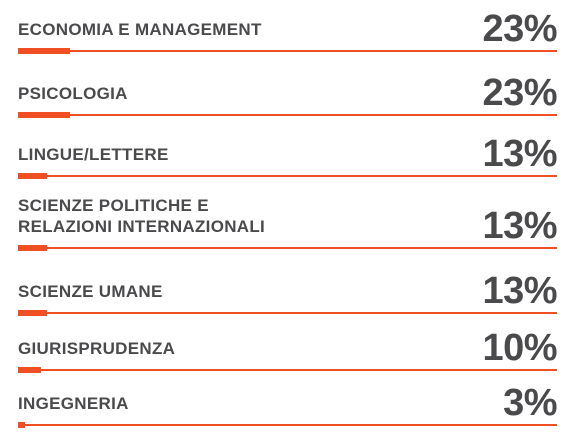 The image size is (569, 442). What do you see at coordinates (519, 348) in the screenshot?
I see `value-label: 10%` at bounding box center [519, 348].